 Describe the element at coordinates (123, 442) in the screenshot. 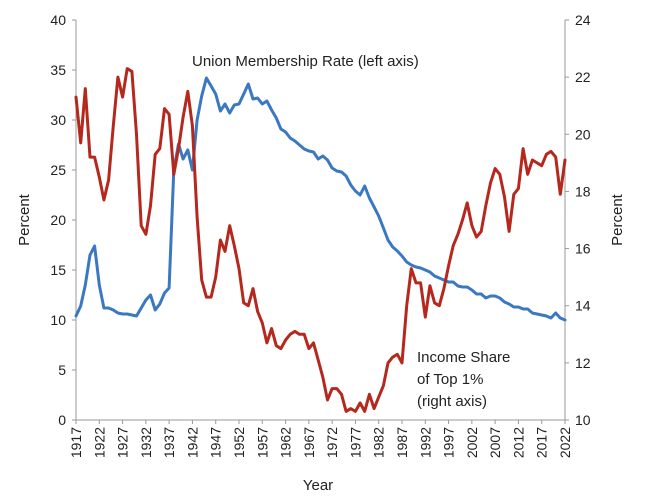

I see `x-tick-label: 1927` at that location.